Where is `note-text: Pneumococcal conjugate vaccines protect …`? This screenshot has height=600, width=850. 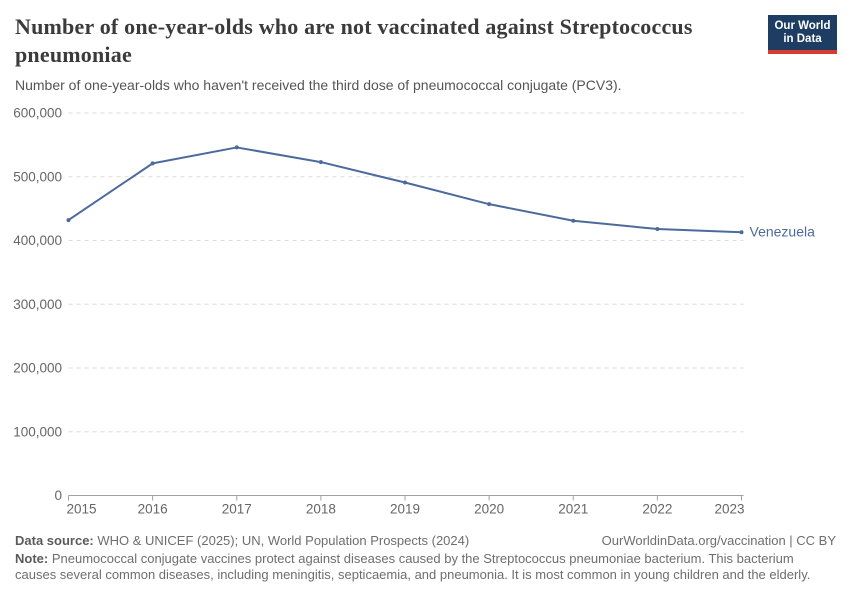 note-text: Pneumococcal conjugate vaccines protect … is located at coordinates (413, 566).